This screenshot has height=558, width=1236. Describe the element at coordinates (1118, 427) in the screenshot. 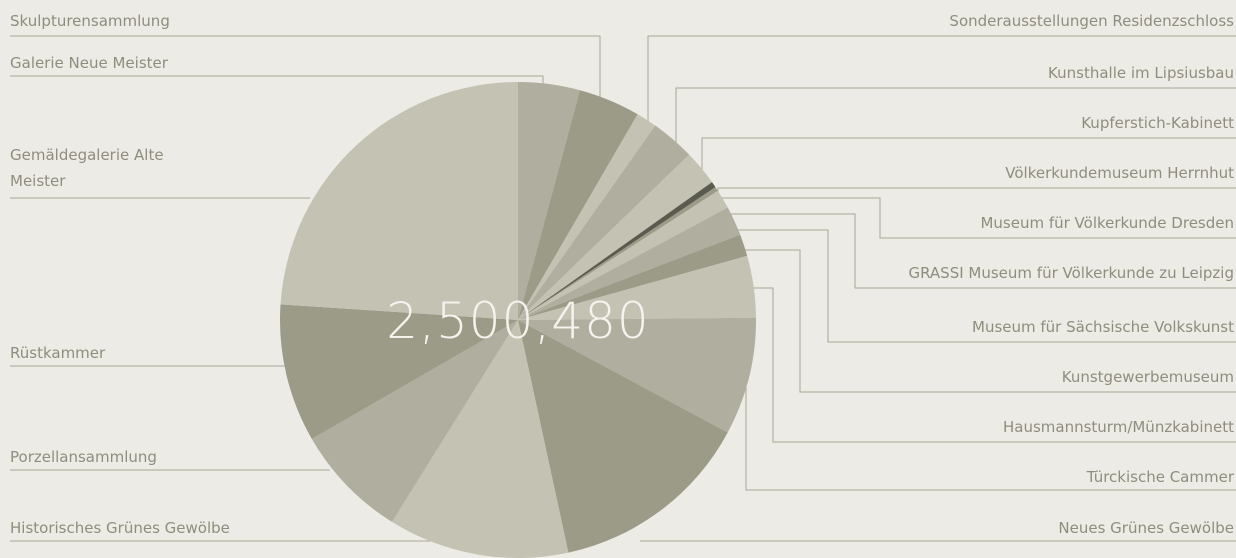

I see `slice-label: Hausmannsturm/Münzkabinett` at that location.